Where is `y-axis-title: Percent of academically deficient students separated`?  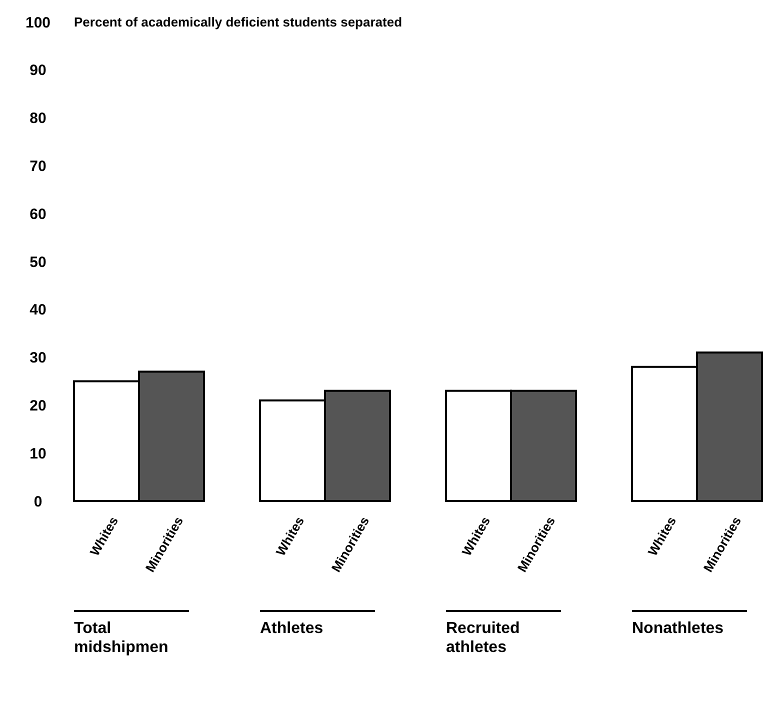
y-axis-title: Percent of academically deficient students separated is located at coordinates (238, 22).